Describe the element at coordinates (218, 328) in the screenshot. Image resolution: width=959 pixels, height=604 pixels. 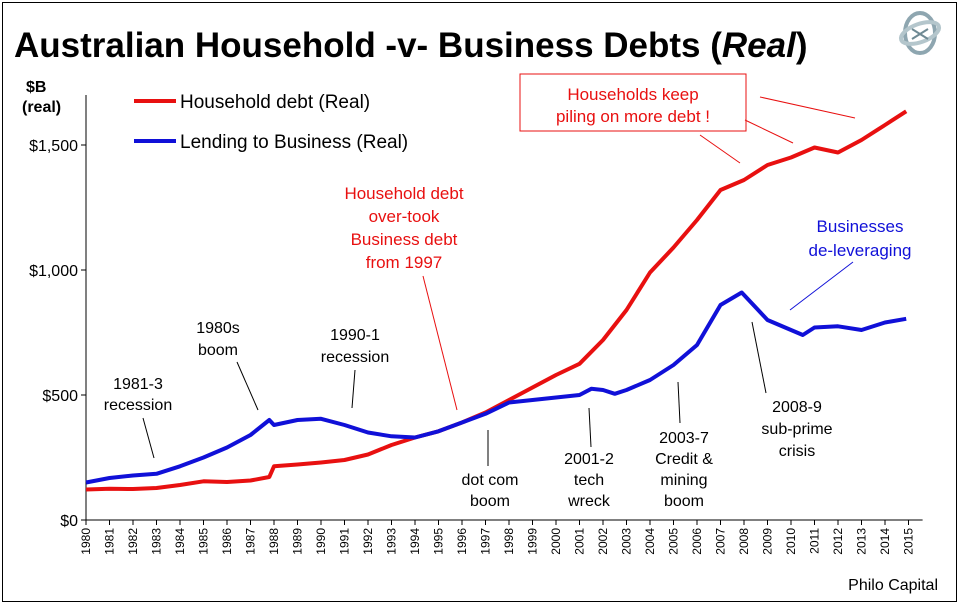
I see `anno-1980s-1: 1980s` at that location.